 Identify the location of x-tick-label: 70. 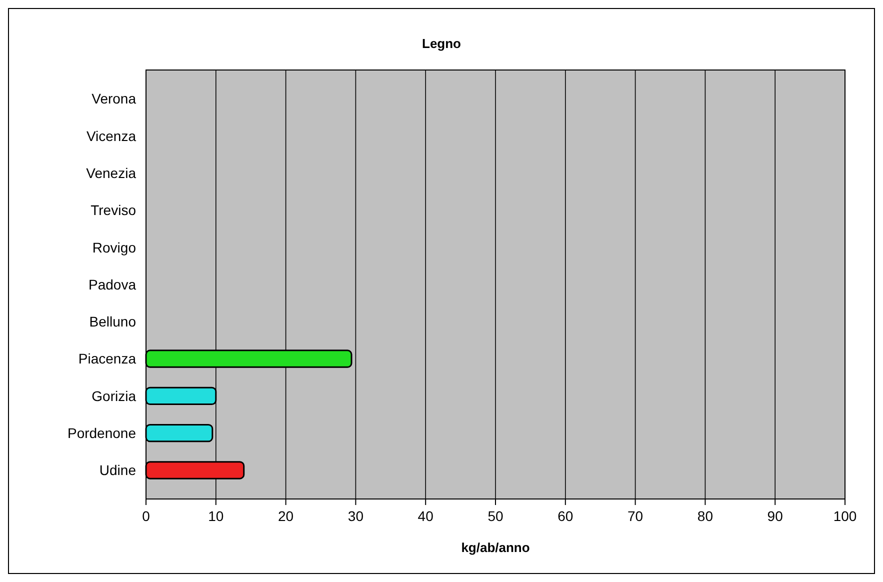
(636, 516).